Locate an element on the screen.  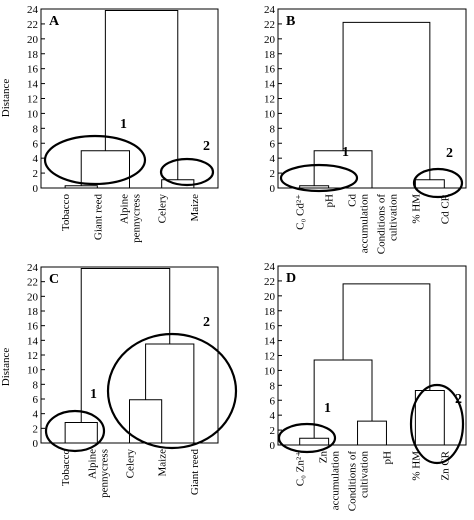
panel-label: B is located at coordinates (290, 21).